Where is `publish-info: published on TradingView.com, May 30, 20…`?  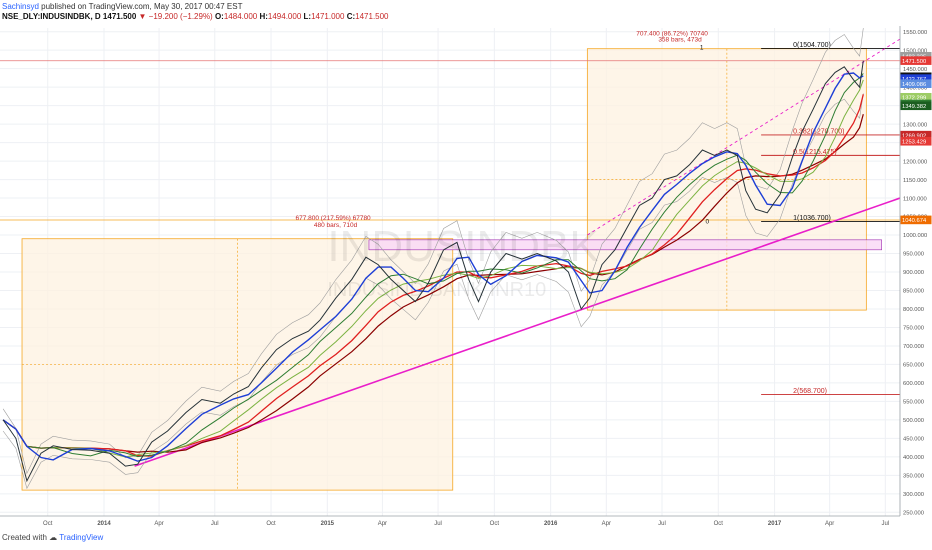
publish-info: published on TradingView.com, May 30, 20… is located at coordinates (142, 6).